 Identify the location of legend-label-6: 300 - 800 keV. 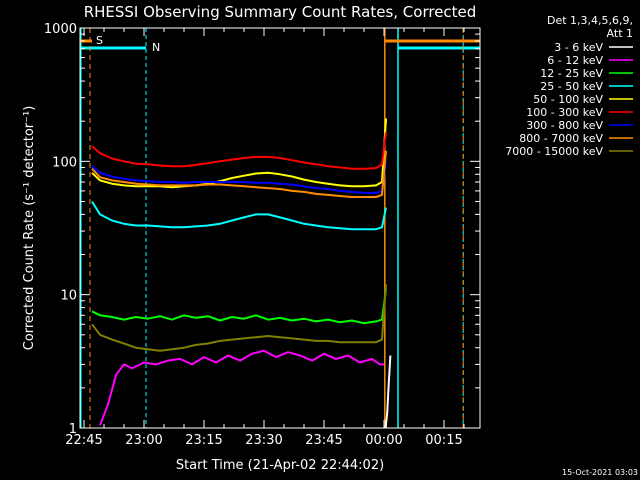
(564, 125).